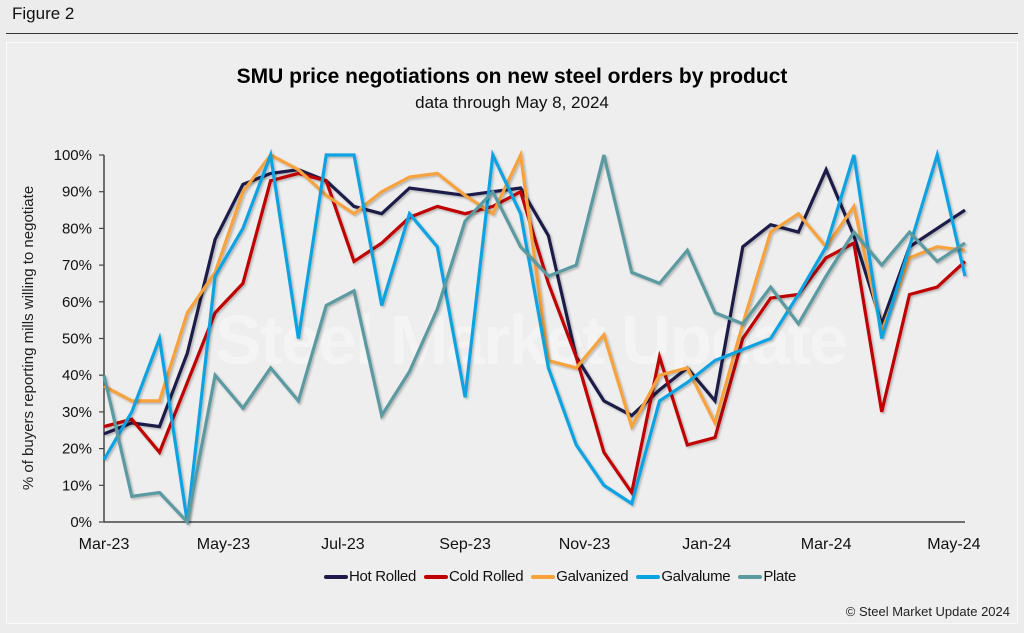  What do you see at coordinates (465, 544) in the screenshot?
I see `x-tick-label: Sep-23` at bounding box center [465, 544].